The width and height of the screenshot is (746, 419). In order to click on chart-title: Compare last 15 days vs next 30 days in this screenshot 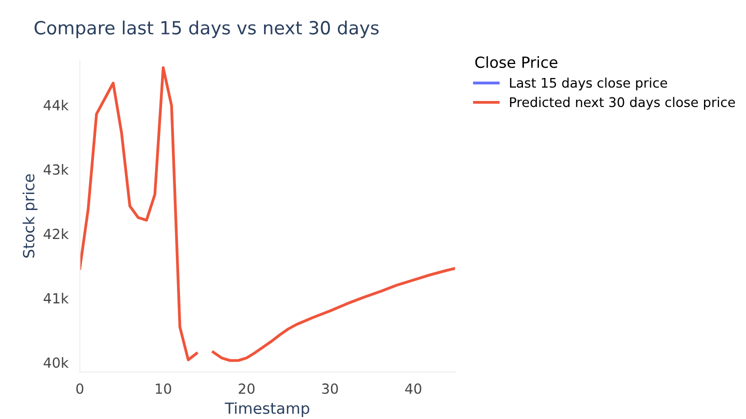, I will do `click(206, 29)`.